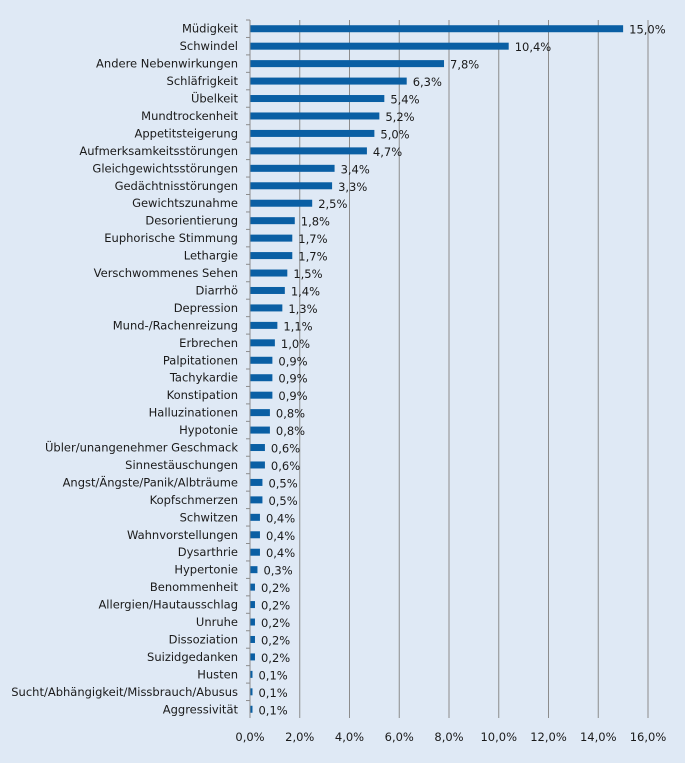 The height and width of the screenshot is (763, 685). Describe the element at coordinates (200, 360) in the screenshot. I see `category-label: Palpitationen` at that location.